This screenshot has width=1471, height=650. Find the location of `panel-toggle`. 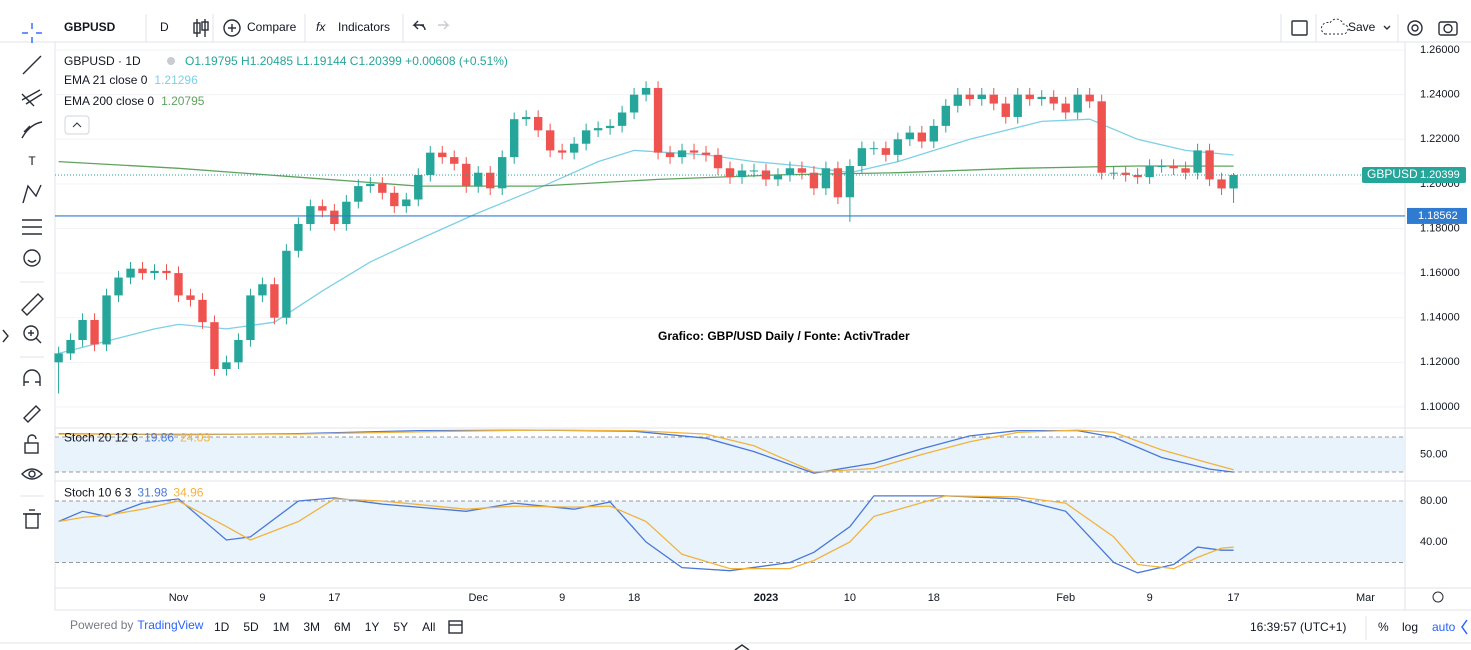

panel-toggle is located at coordinates (742, 647).